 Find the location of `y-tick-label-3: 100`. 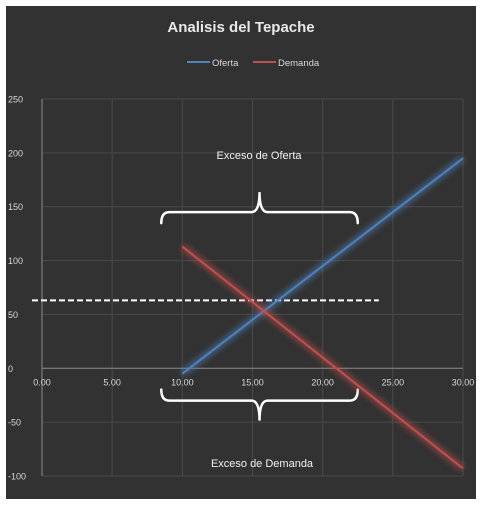

y-tick-label-3: 100 is located at coordinates (15, 261).